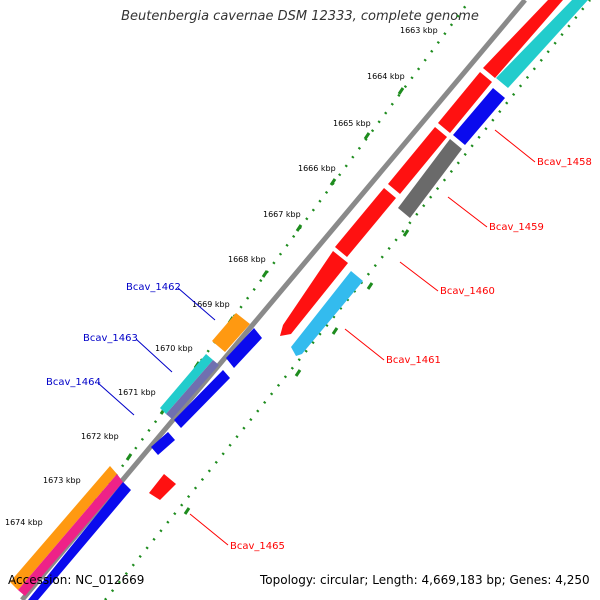  I want to click on gene-feature-bcav-1459-gray, so click(430, 178).